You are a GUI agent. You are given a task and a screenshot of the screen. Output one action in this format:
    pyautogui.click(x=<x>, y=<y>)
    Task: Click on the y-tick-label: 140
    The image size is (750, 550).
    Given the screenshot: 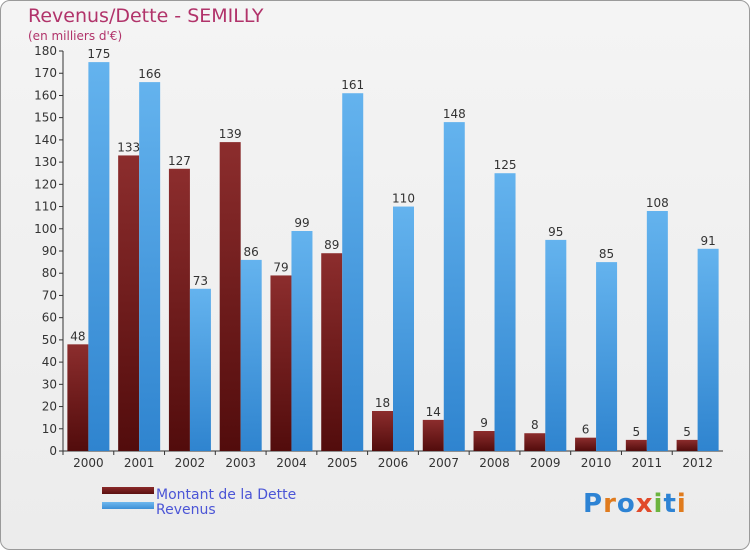 What is the action you would take?
    pyautogui.click(x=45, y=140)
    